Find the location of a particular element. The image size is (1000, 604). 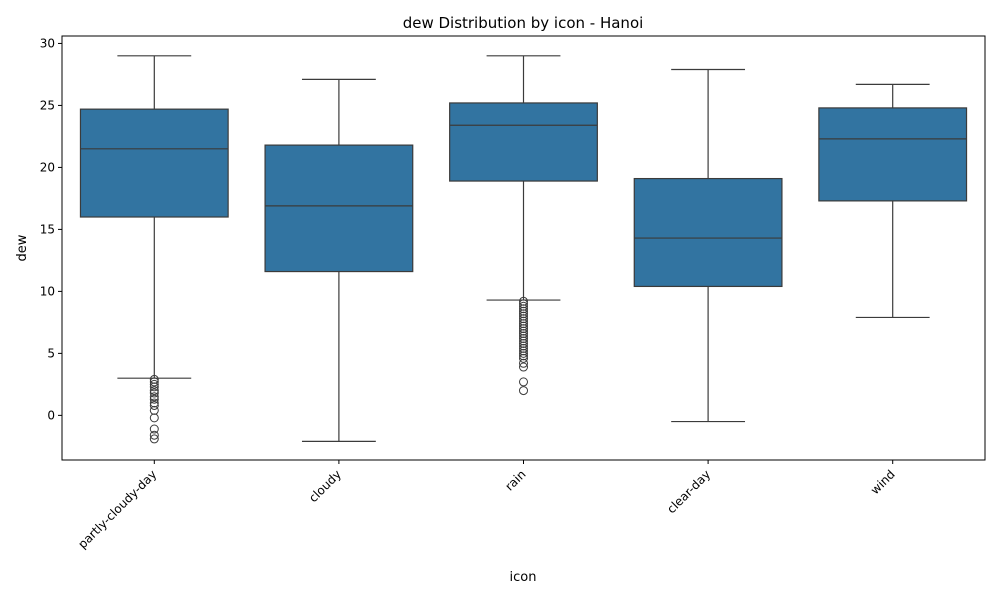

box-group-wind is located at coordinates (893, 201).